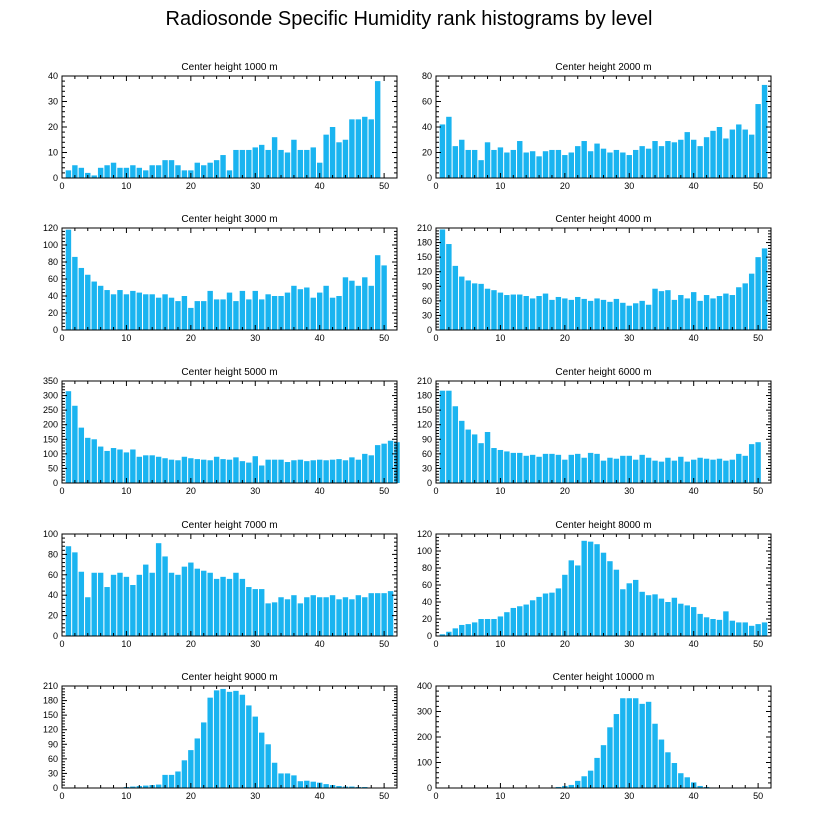 The width and height of the screenshot is (818, 824). What do you see at coordinates (55, 788) in the screenshot?
I see `y-tick-label: 0` at bounding box center [55, 788].